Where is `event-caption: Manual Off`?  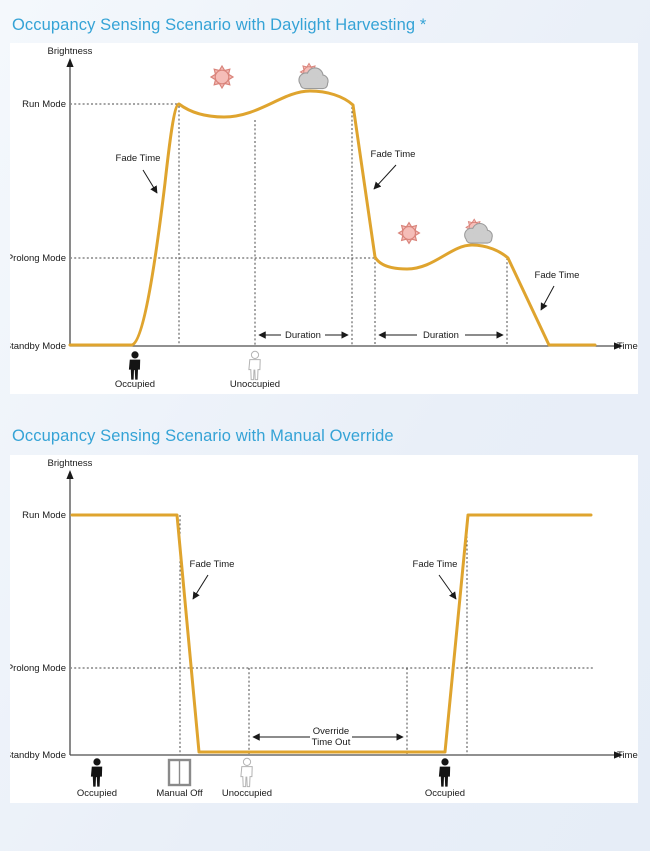
event-caption: Manual Off is located at coordinates (179, 793).